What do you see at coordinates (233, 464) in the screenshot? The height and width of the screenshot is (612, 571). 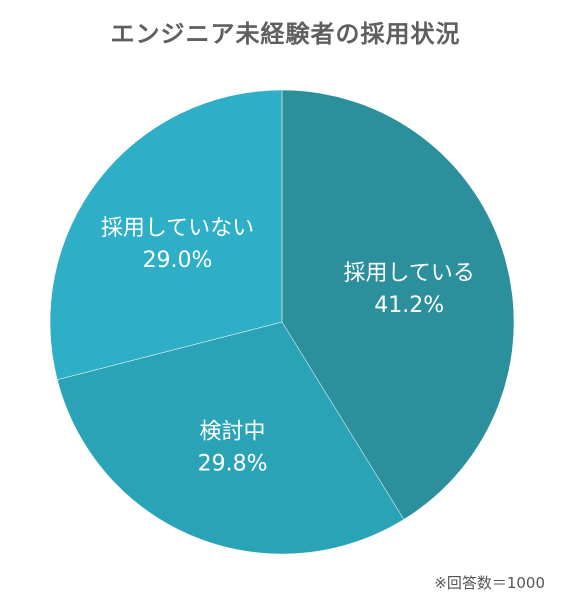 I see `slice-value-1: 29.8%` at bounding box center [233, 464].